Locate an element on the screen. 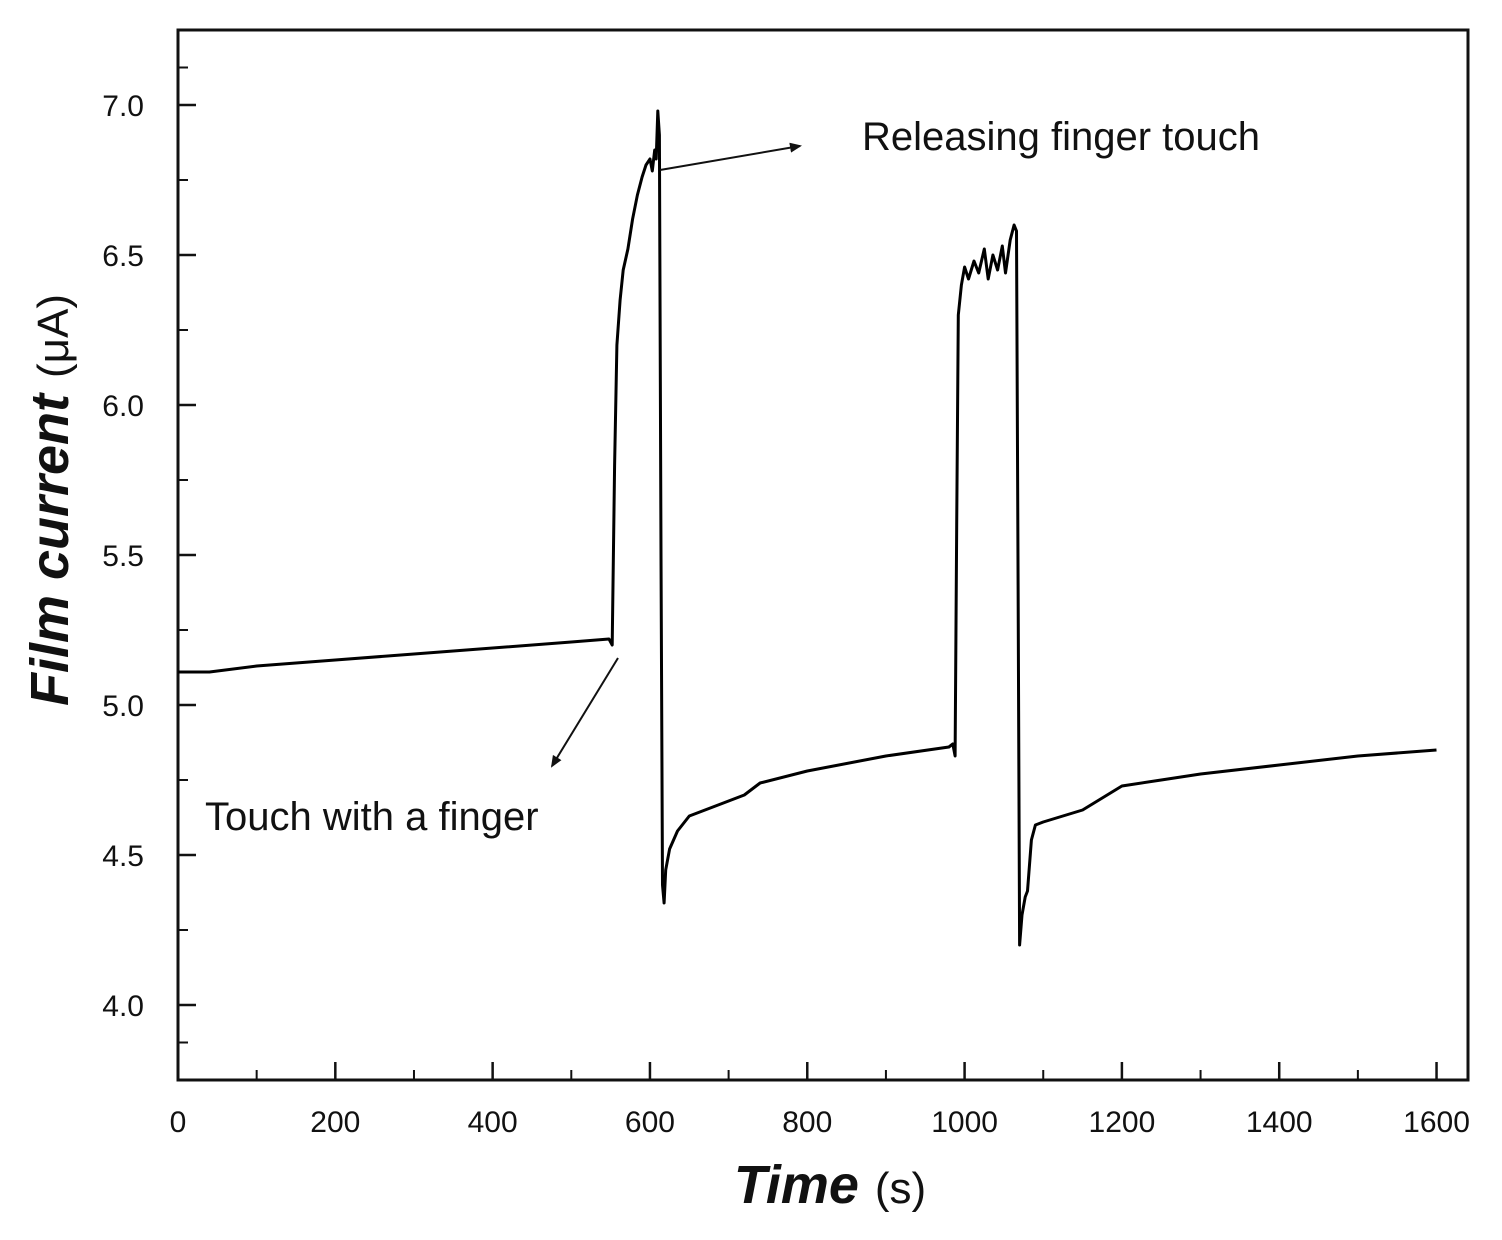 Image resolution: width=1502 pixels, height=1240 pixels. x-axis-ticks is located at coordinates (807, 1071).